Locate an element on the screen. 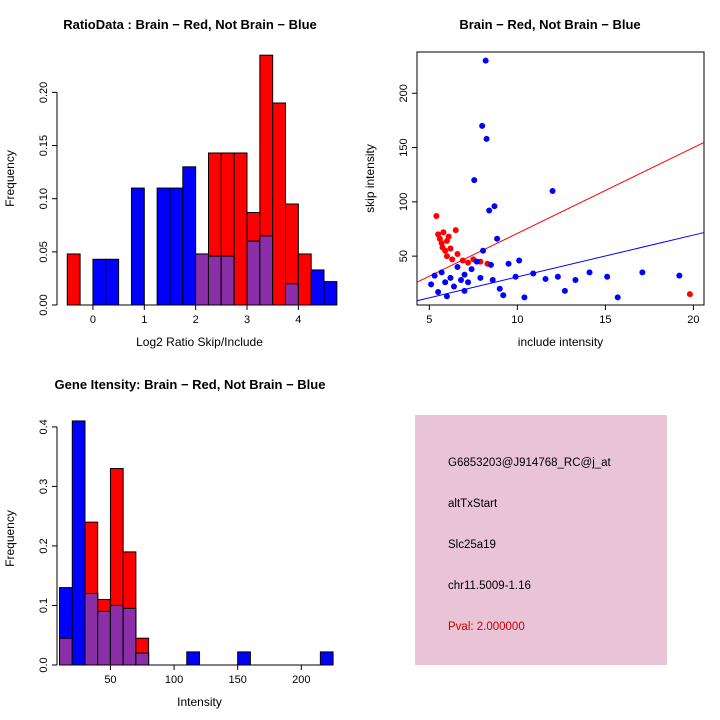 This screenshot has width=720, height=720. x-tick-label: 100 is located at coordinates (174, 680).